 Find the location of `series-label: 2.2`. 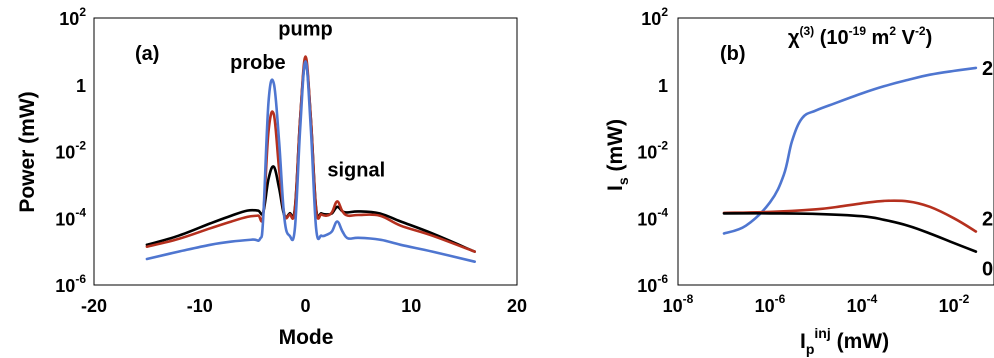

series-label: 2.2 is located at coordinates (988, 220).